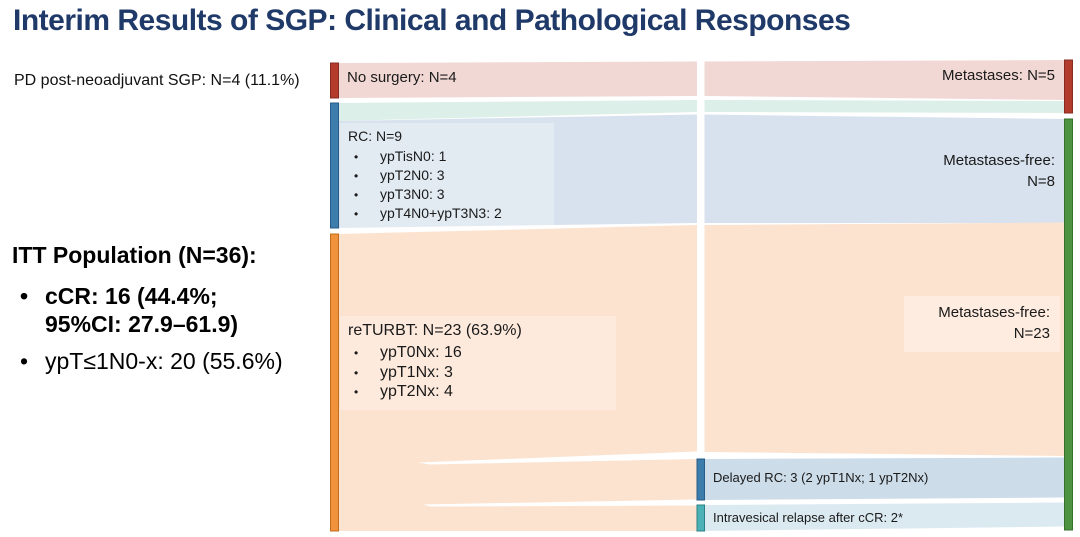  Describe the element at coordinates (402, 77) in the screenshot. I see `no-surgery-label: No surgery: N=4` at that location.